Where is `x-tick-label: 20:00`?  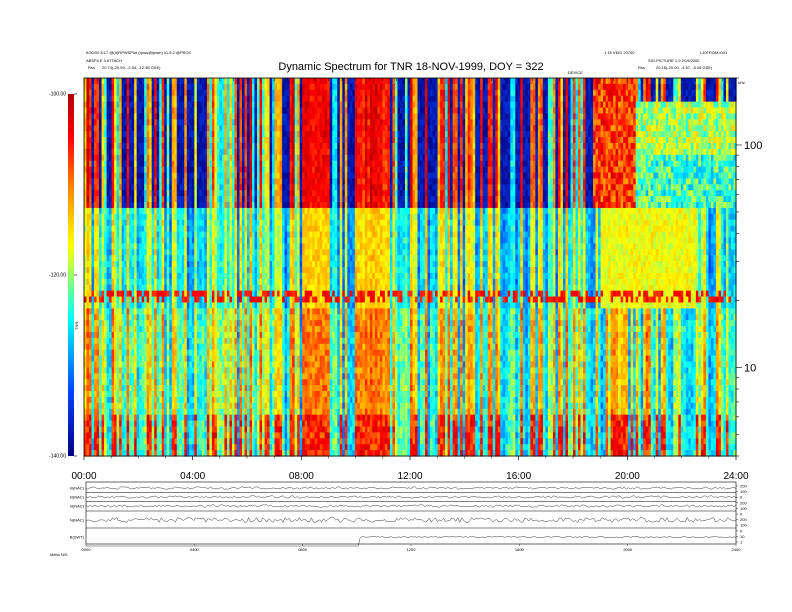 x-tick-label: 20:00 is located at coordinates (627, 476).